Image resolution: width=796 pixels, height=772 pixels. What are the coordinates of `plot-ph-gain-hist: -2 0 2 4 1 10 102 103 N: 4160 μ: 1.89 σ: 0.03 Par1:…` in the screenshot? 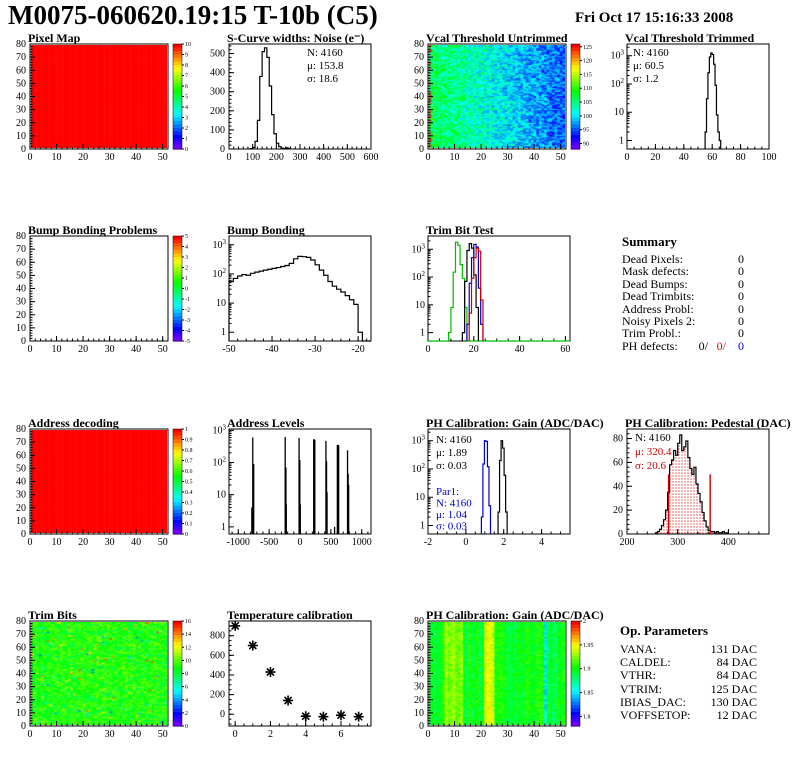 It's located at (497, 491).